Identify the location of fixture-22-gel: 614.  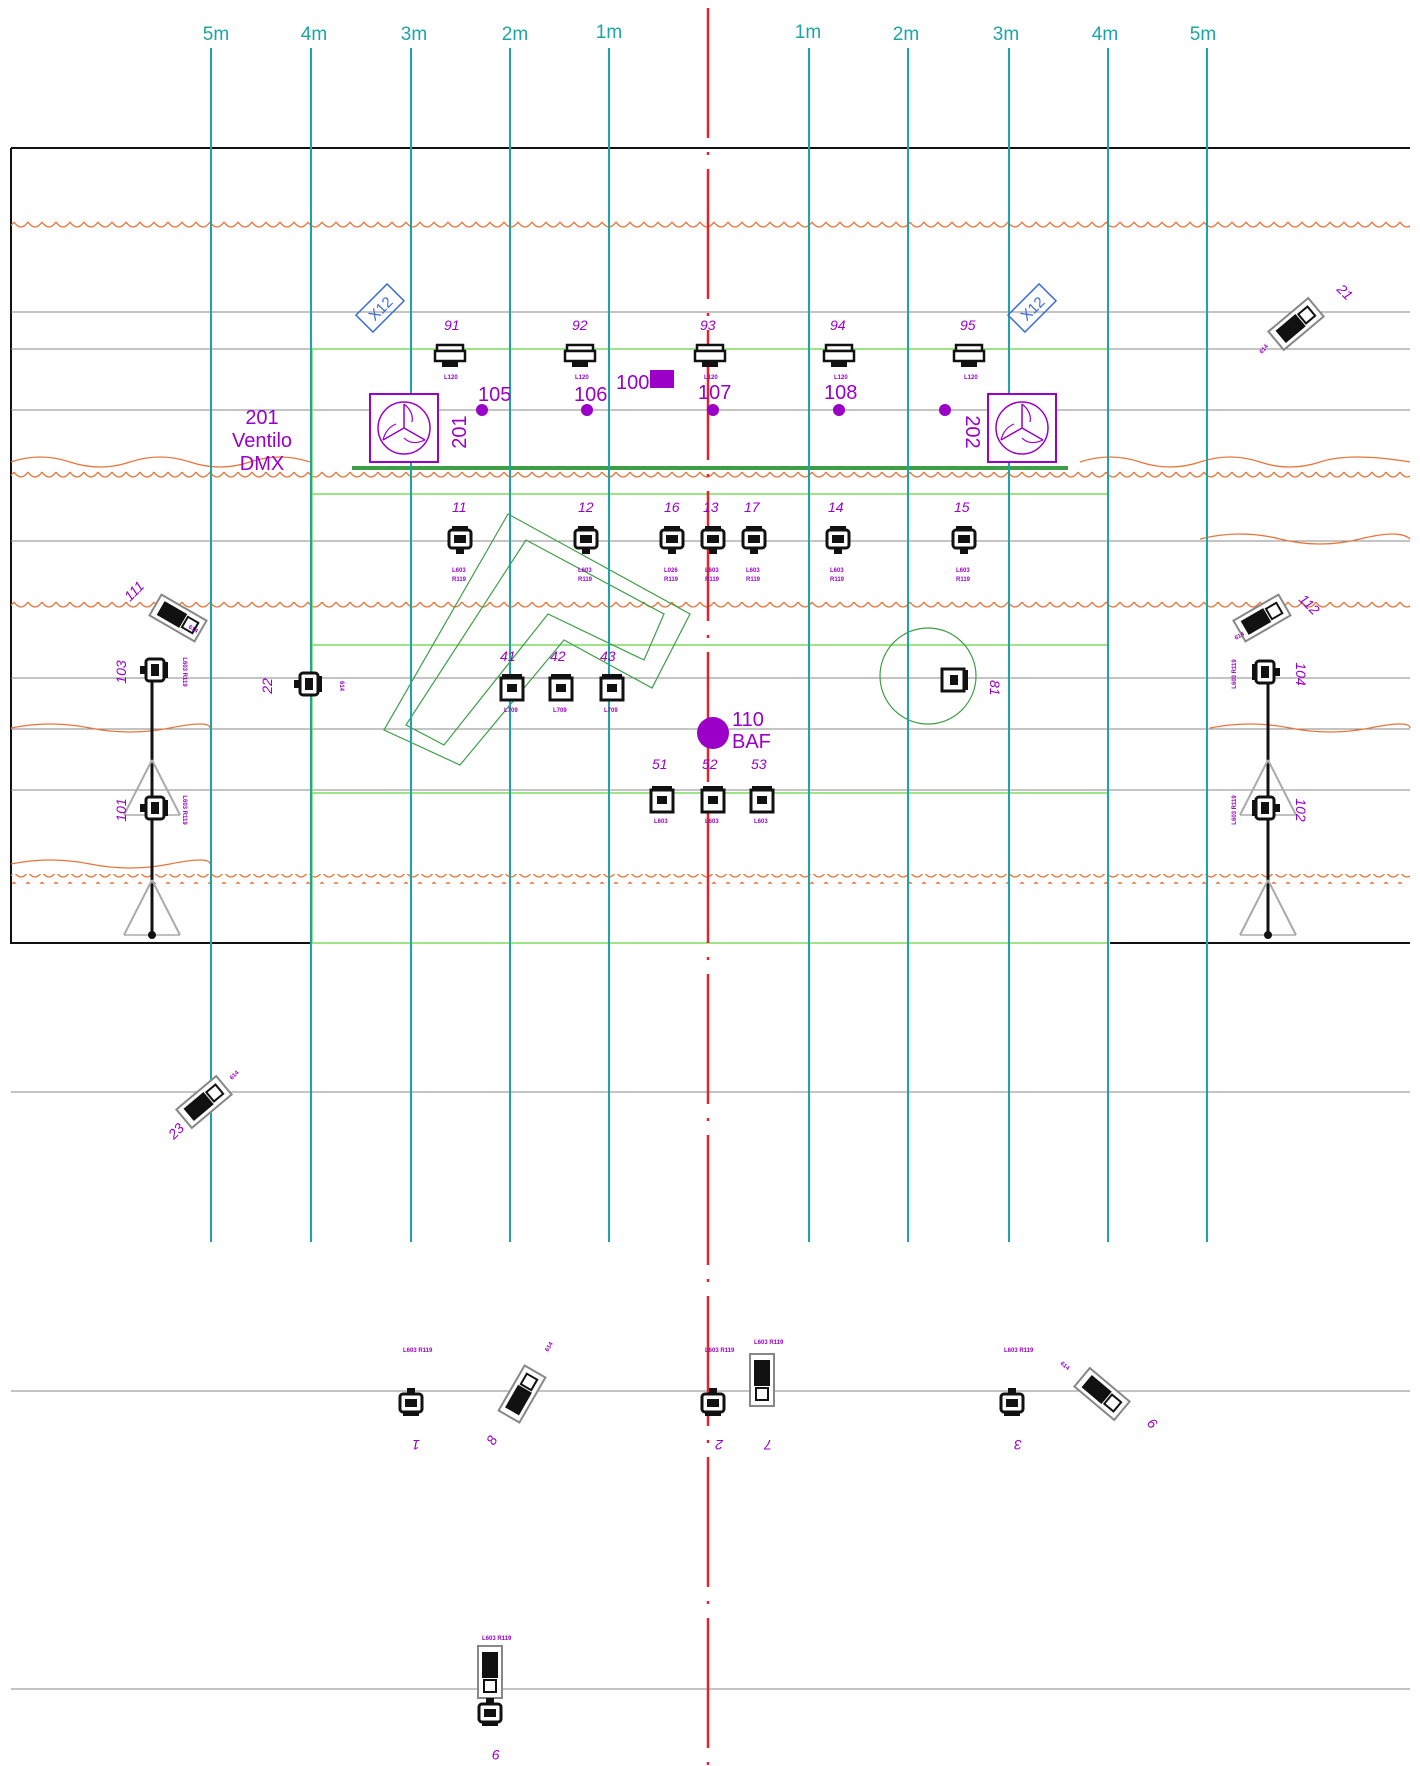
(341, 686).